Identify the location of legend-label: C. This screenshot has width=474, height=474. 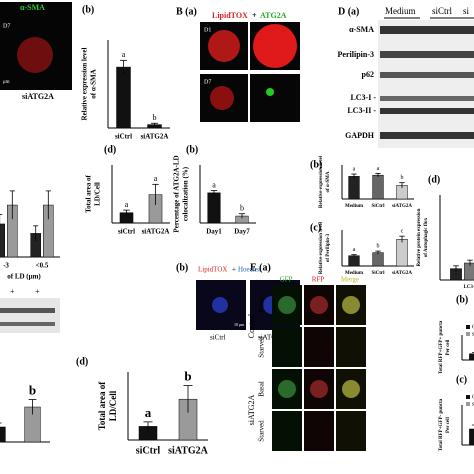
(473, 327).